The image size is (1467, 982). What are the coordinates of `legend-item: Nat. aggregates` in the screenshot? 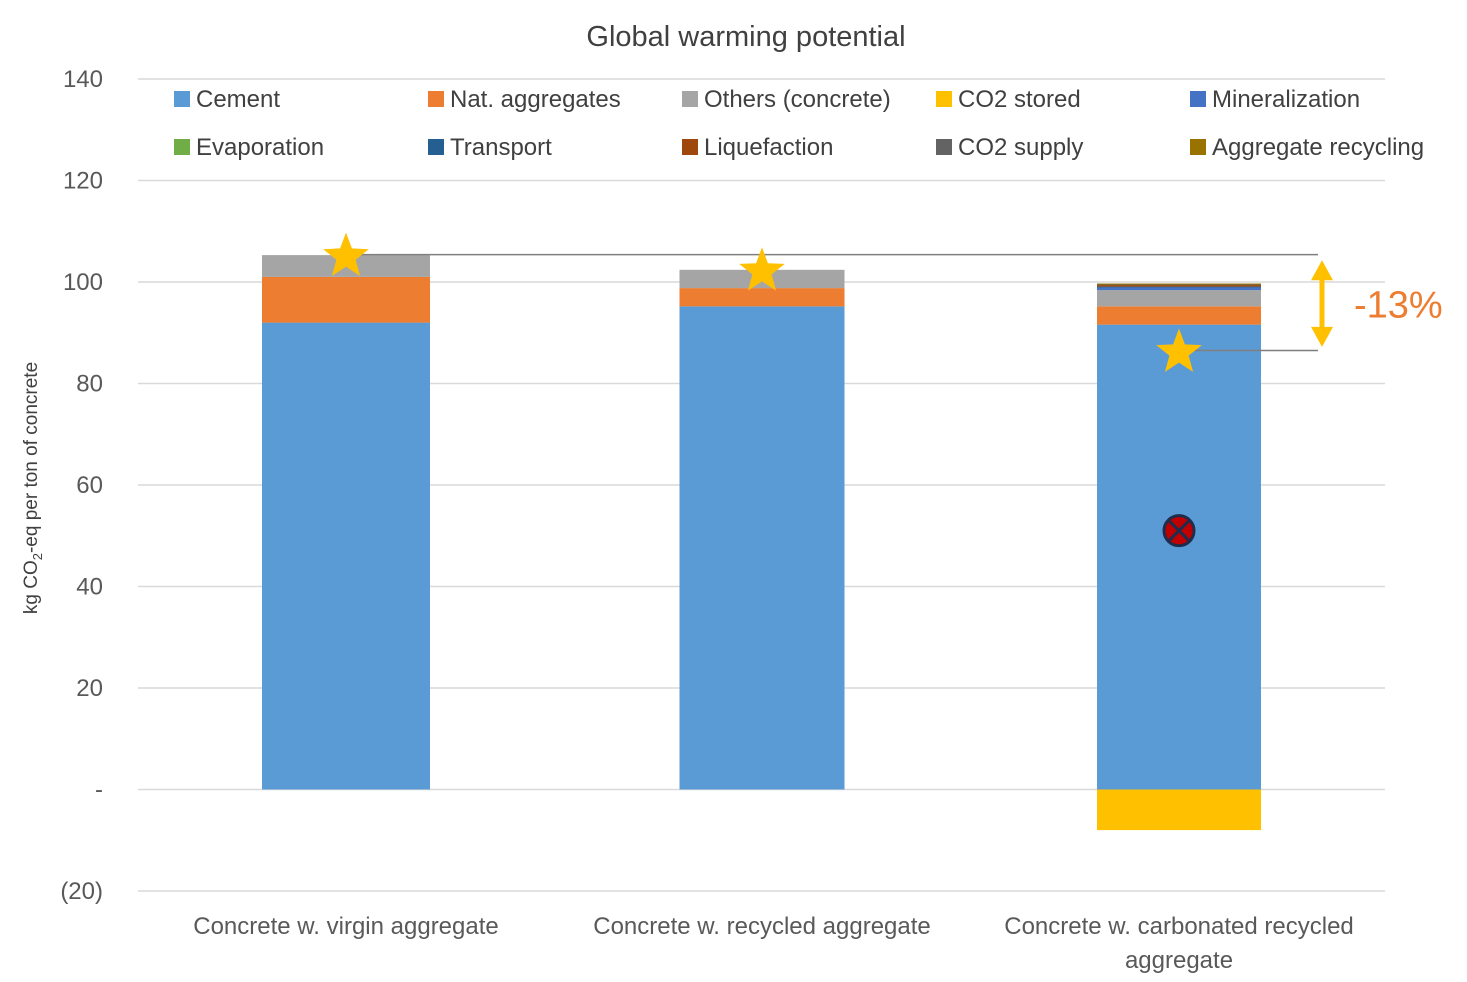 It's located at (524, 99).